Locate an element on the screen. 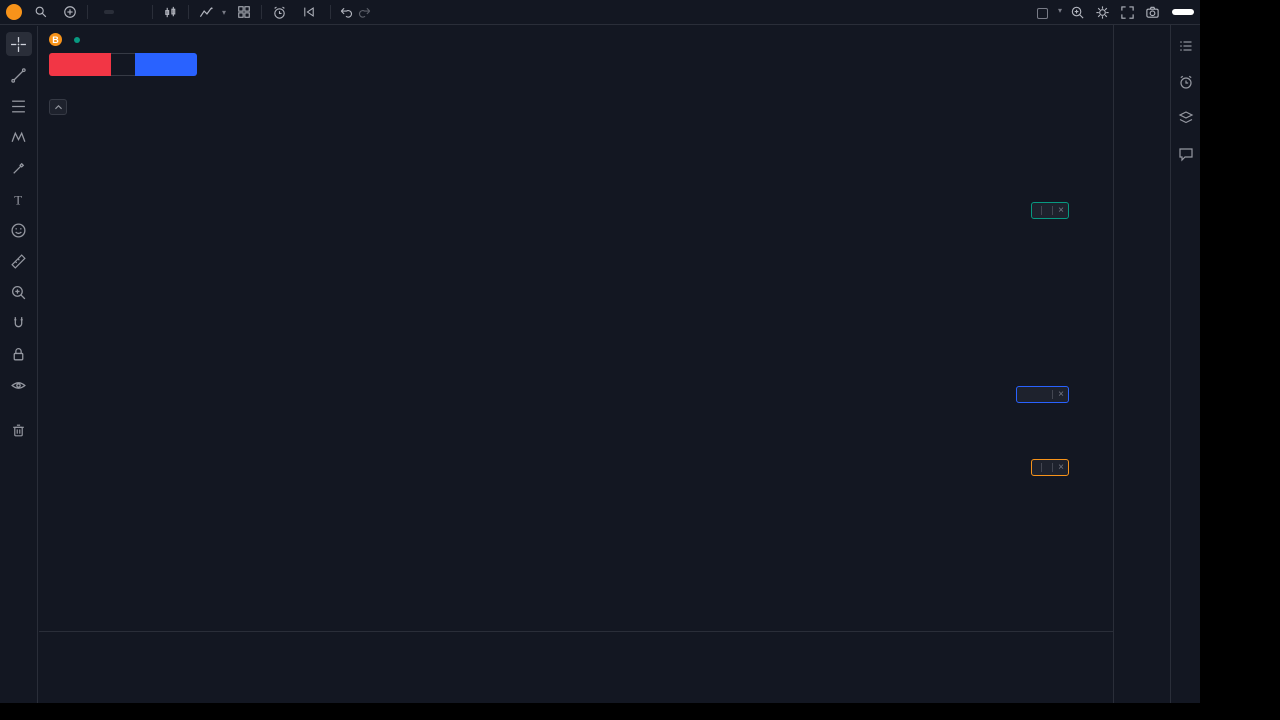 The width and height of the screenshot is (1280, 720). tool-text: T is located at coordinates (19, 199).